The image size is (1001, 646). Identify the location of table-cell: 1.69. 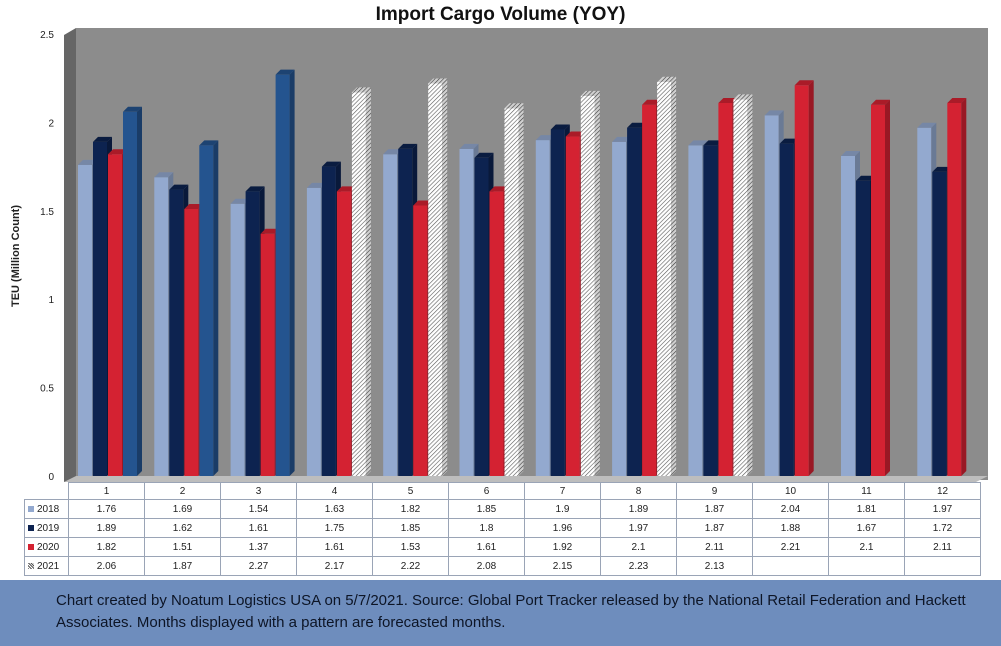
(182, 509).